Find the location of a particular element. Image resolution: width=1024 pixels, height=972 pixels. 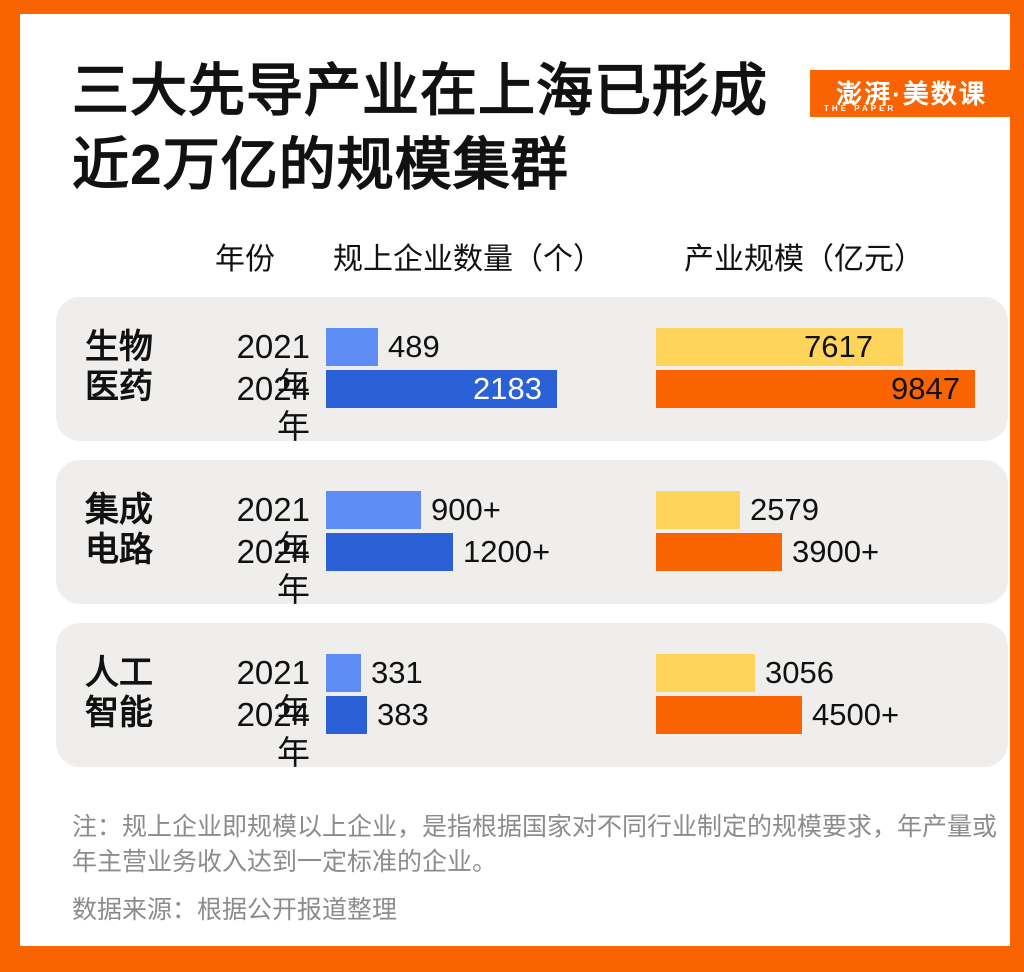

year-row: 2021年 331 3056 is located at coordinates (532, 691).